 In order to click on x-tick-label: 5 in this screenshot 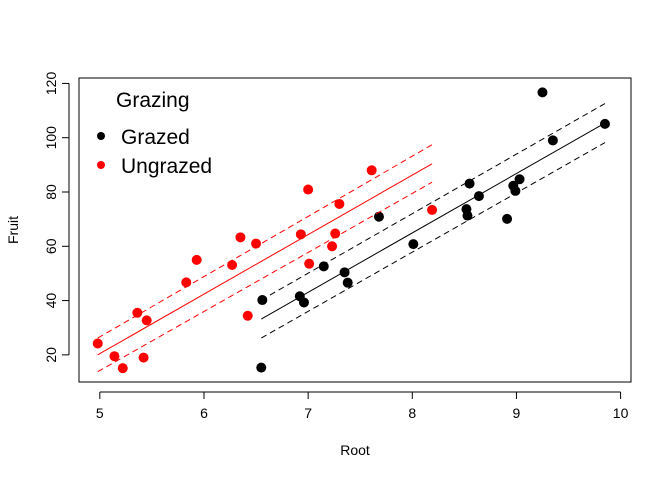, I will do `click(100, 413)`.